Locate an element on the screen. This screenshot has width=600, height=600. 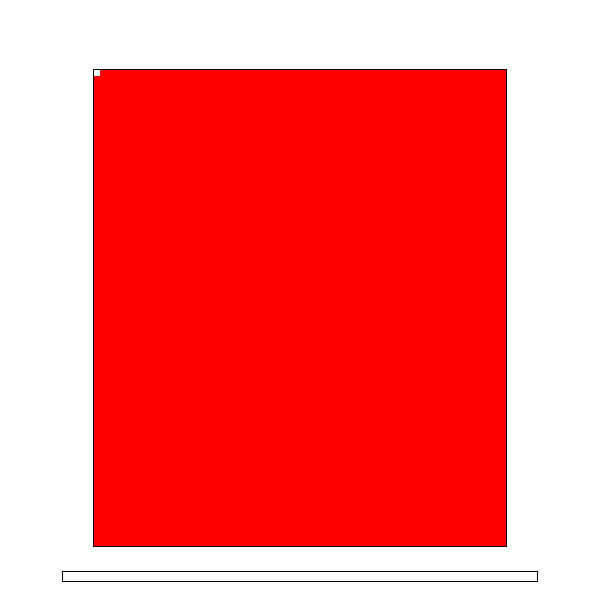
colorbar-strip is located at coordinates (300, 576).